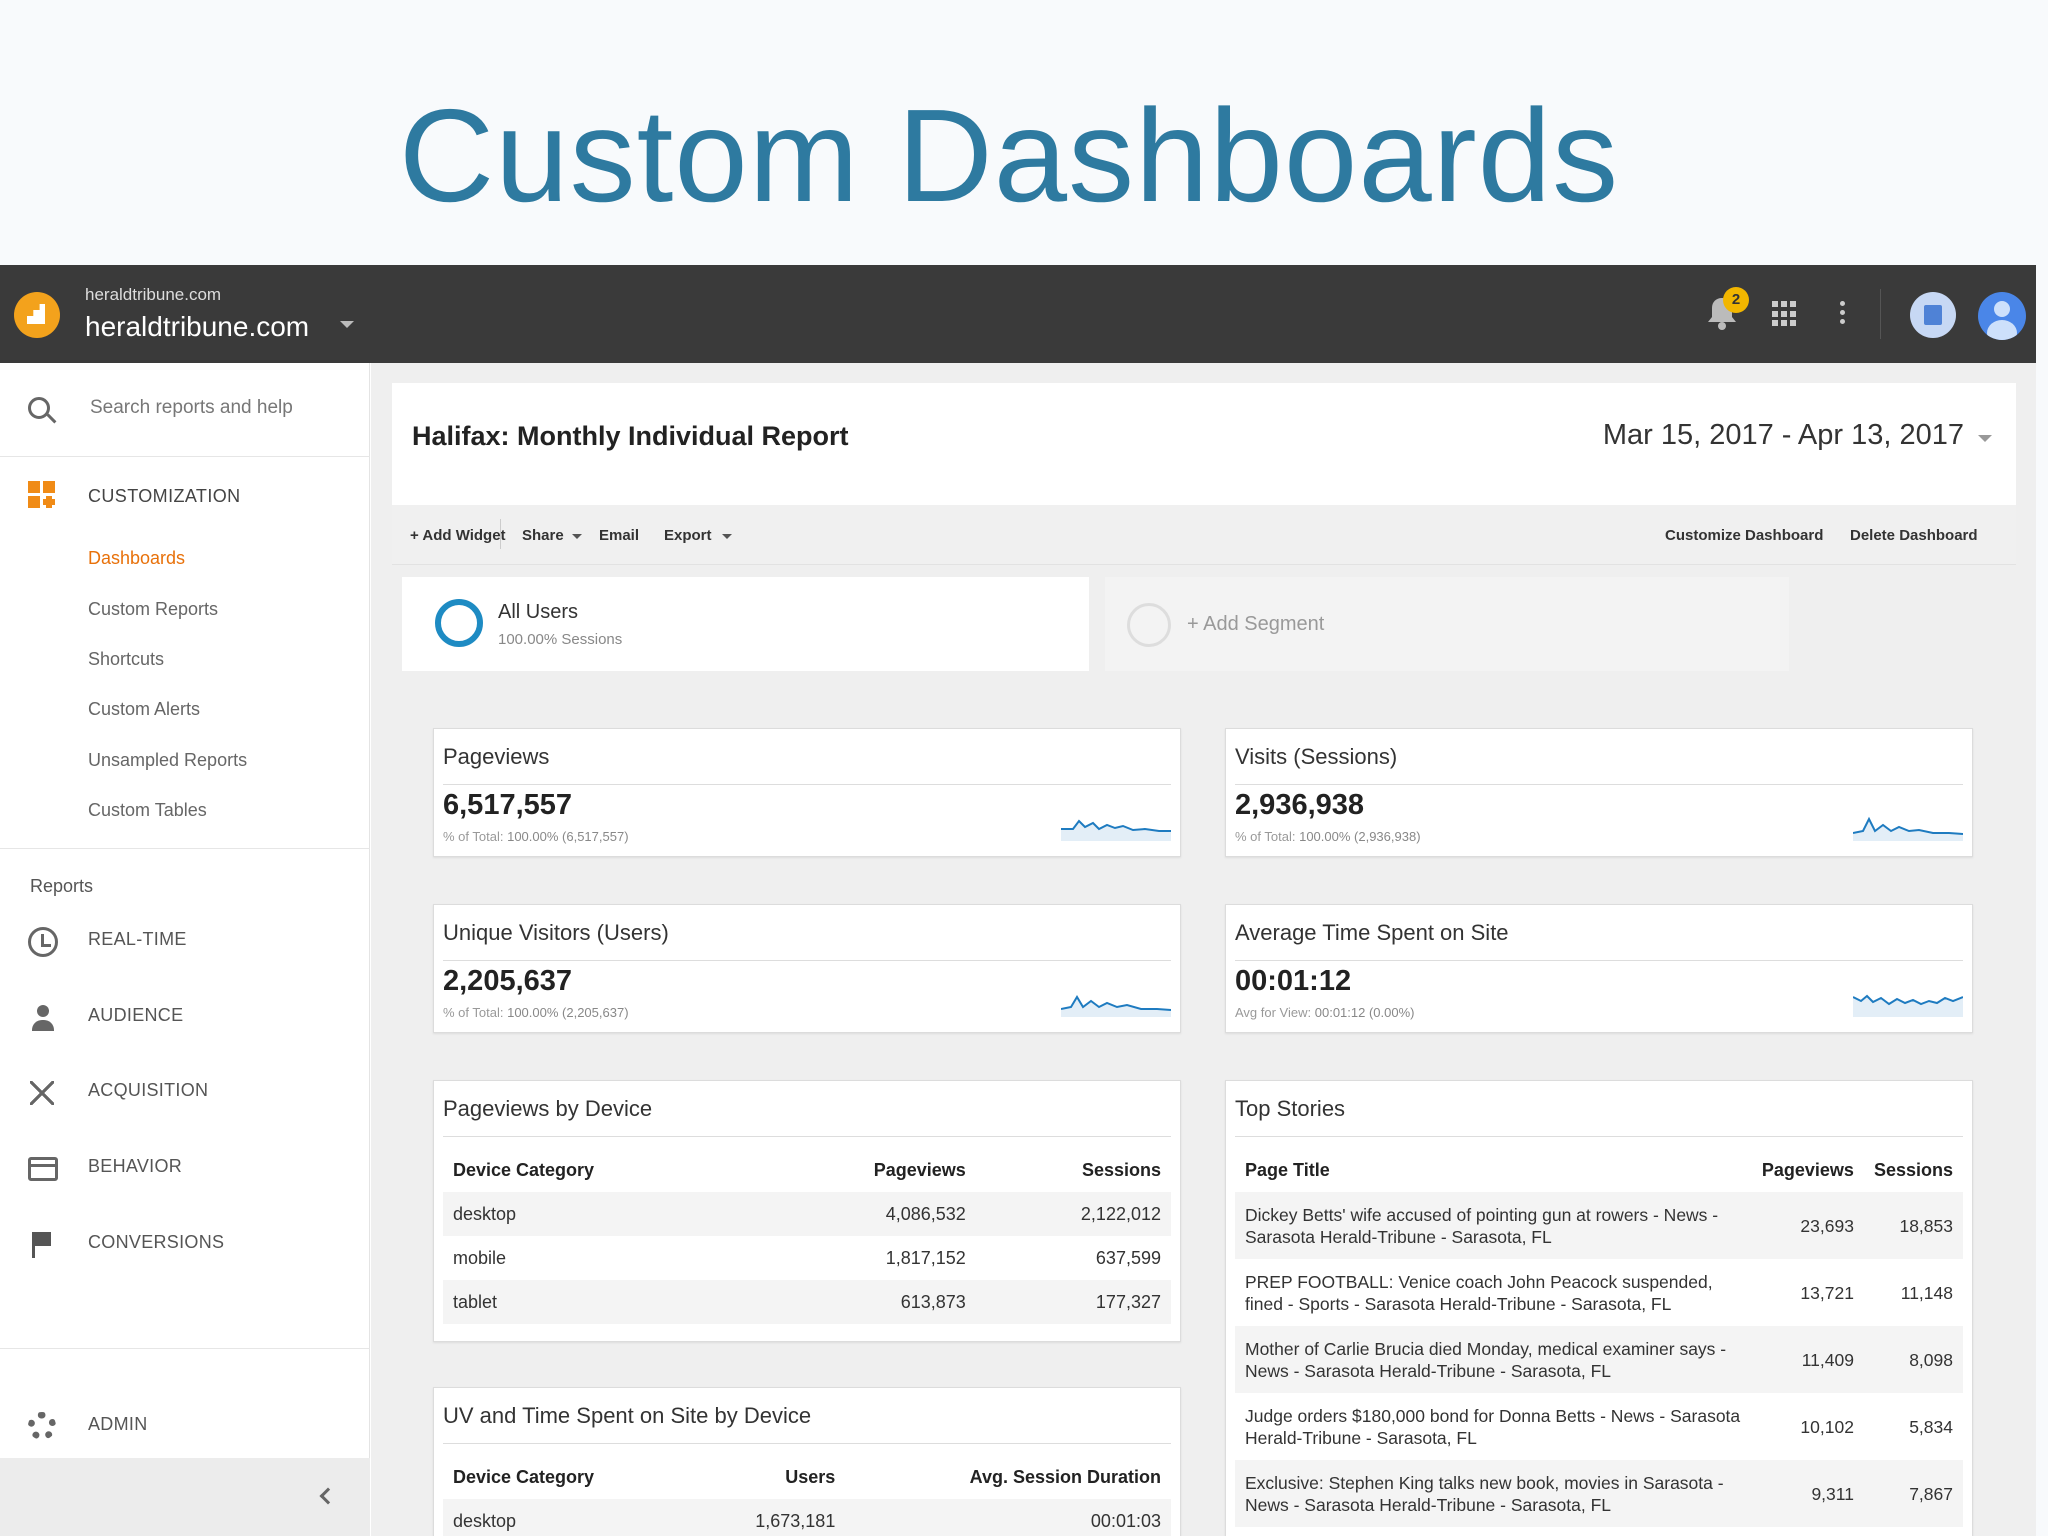 This screenshot has width=2048, height=1536. I want to click on widget-subtext-value: 100.00% (2,936,938), so click(1360, 836).